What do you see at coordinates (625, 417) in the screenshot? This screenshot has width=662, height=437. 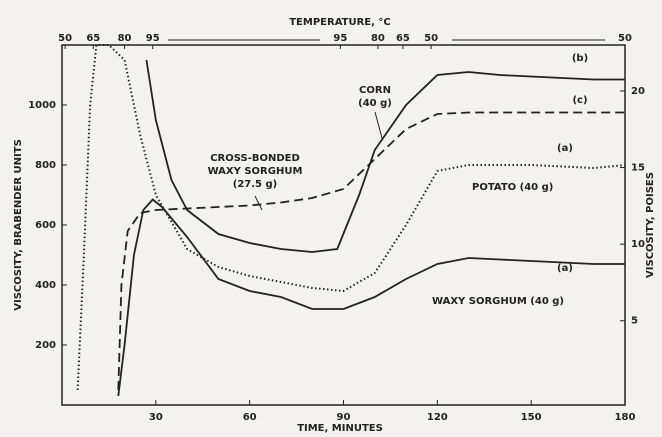 I see `x-tick-label: 180` at bounding box center [625, 417].